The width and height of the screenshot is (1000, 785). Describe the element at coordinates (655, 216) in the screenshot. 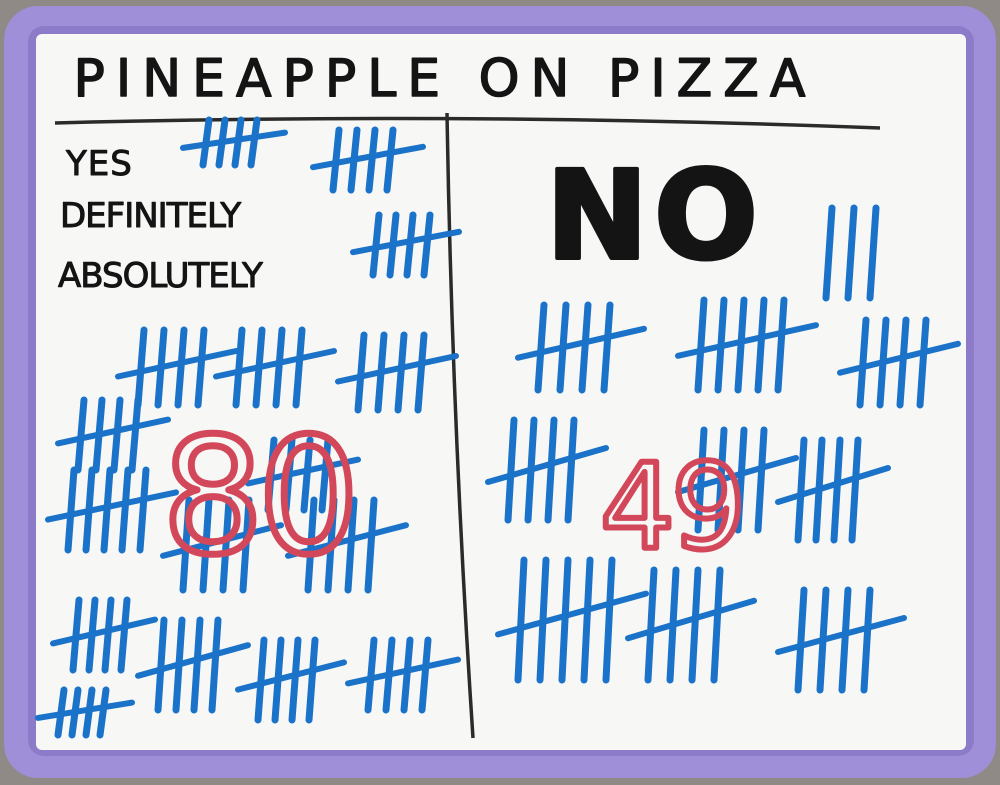

I see `no-heading: NO` at that location.